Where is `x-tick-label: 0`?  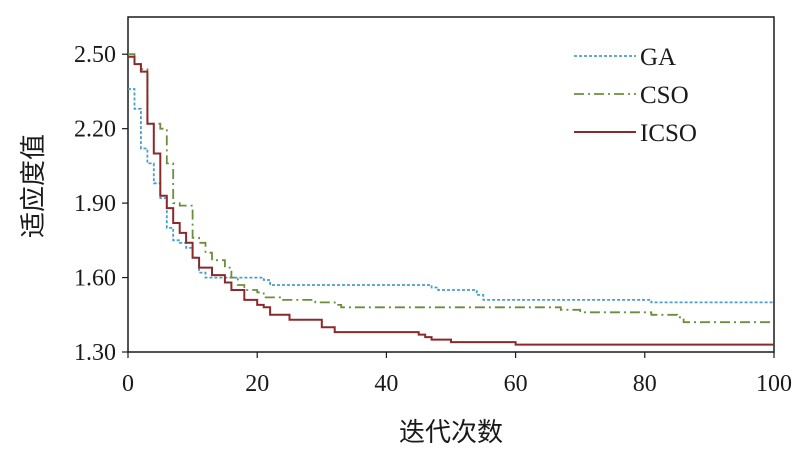 x-tick-label: 0 is located at coordinates (128, 384).